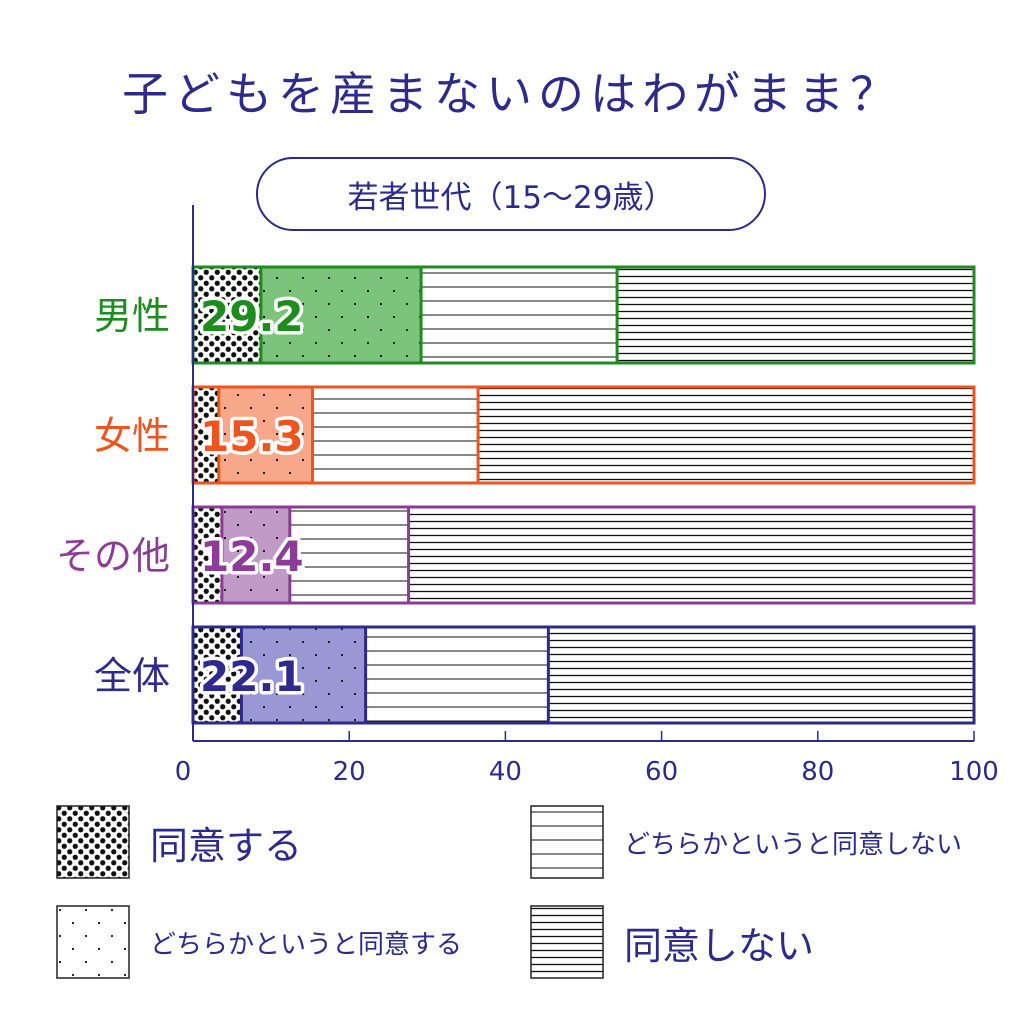 The height and width of the screenshot is (1024, 1024). Describe the element at coordinates (226, 845) in the screenshot. I see `legend-label: 同意する` at that location.